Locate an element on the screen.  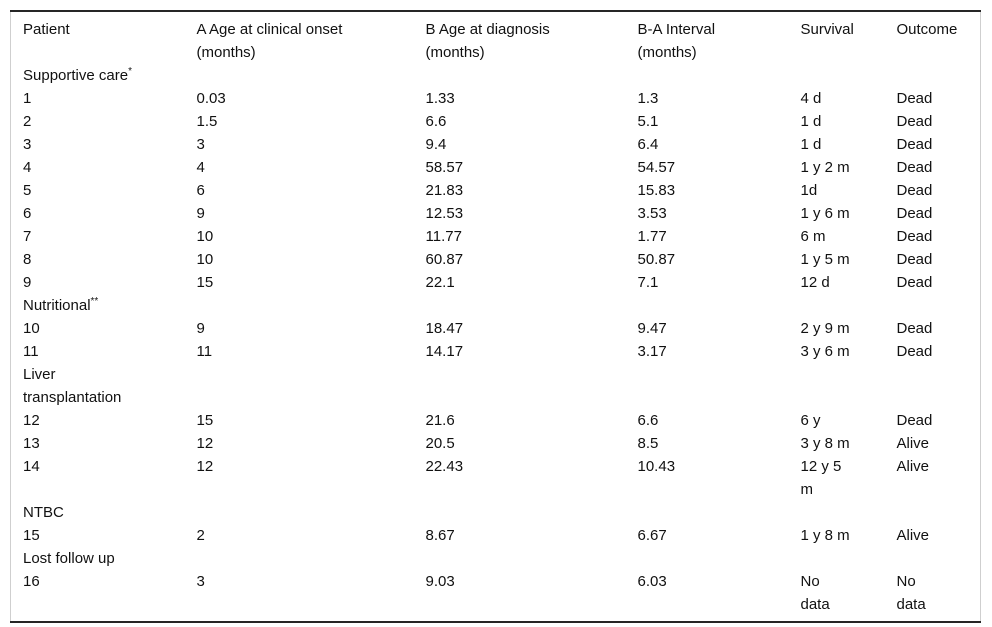
cell-onset: 11 is located at coordinates (204, 351).